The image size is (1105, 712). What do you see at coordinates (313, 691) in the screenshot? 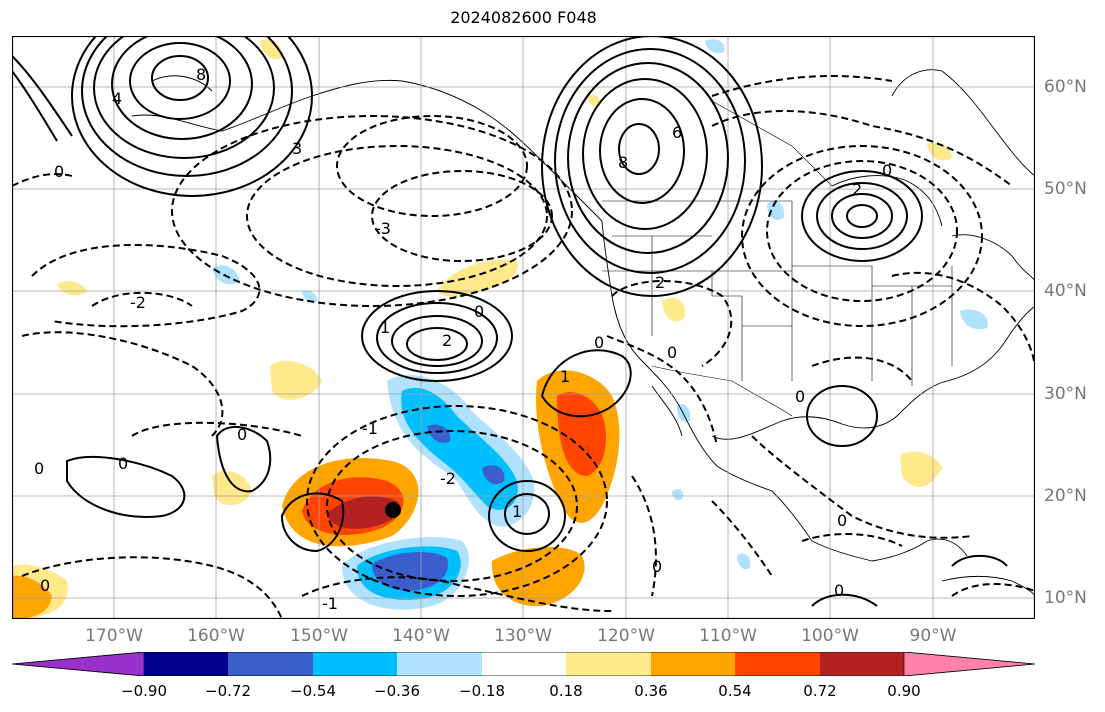
I see `colorbar-tick-label: −0.54` at bounding box center [313, 691].